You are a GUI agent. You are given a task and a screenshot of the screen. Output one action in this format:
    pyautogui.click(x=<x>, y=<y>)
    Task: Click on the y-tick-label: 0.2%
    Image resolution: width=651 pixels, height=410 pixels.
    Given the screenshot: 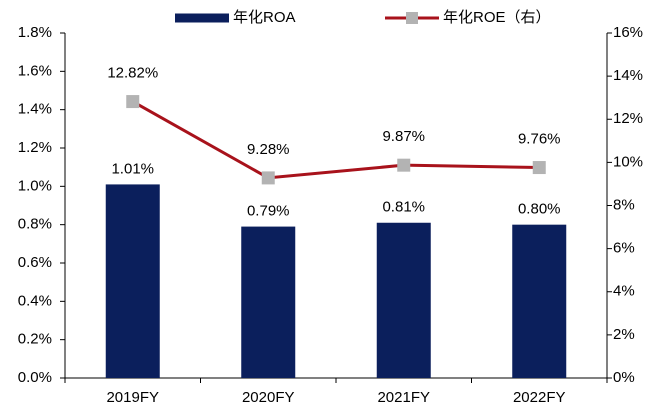 What is the action you would take?
    pyautogui.click(x=35, y=339)
    